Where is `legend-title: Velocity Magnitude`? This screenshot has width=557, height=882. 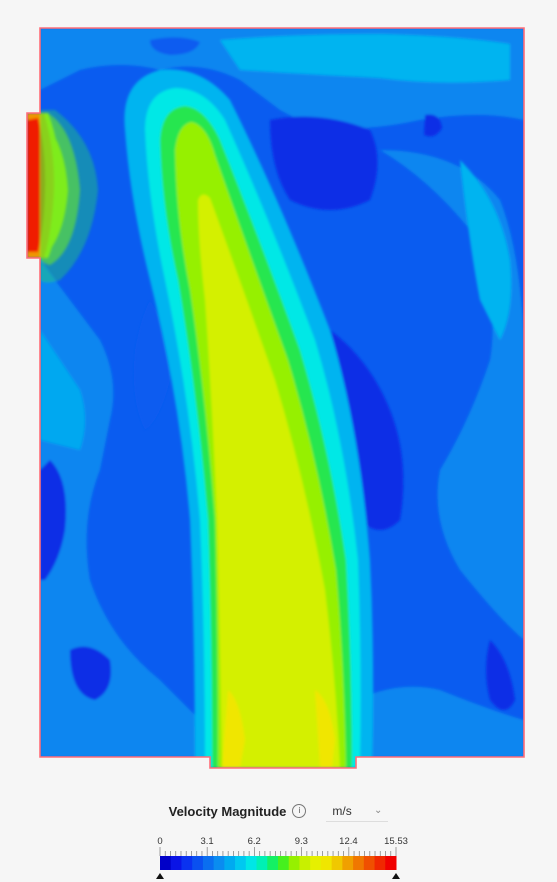
legend-title: Velocity Magnitude is located at coordinates (227, 811).